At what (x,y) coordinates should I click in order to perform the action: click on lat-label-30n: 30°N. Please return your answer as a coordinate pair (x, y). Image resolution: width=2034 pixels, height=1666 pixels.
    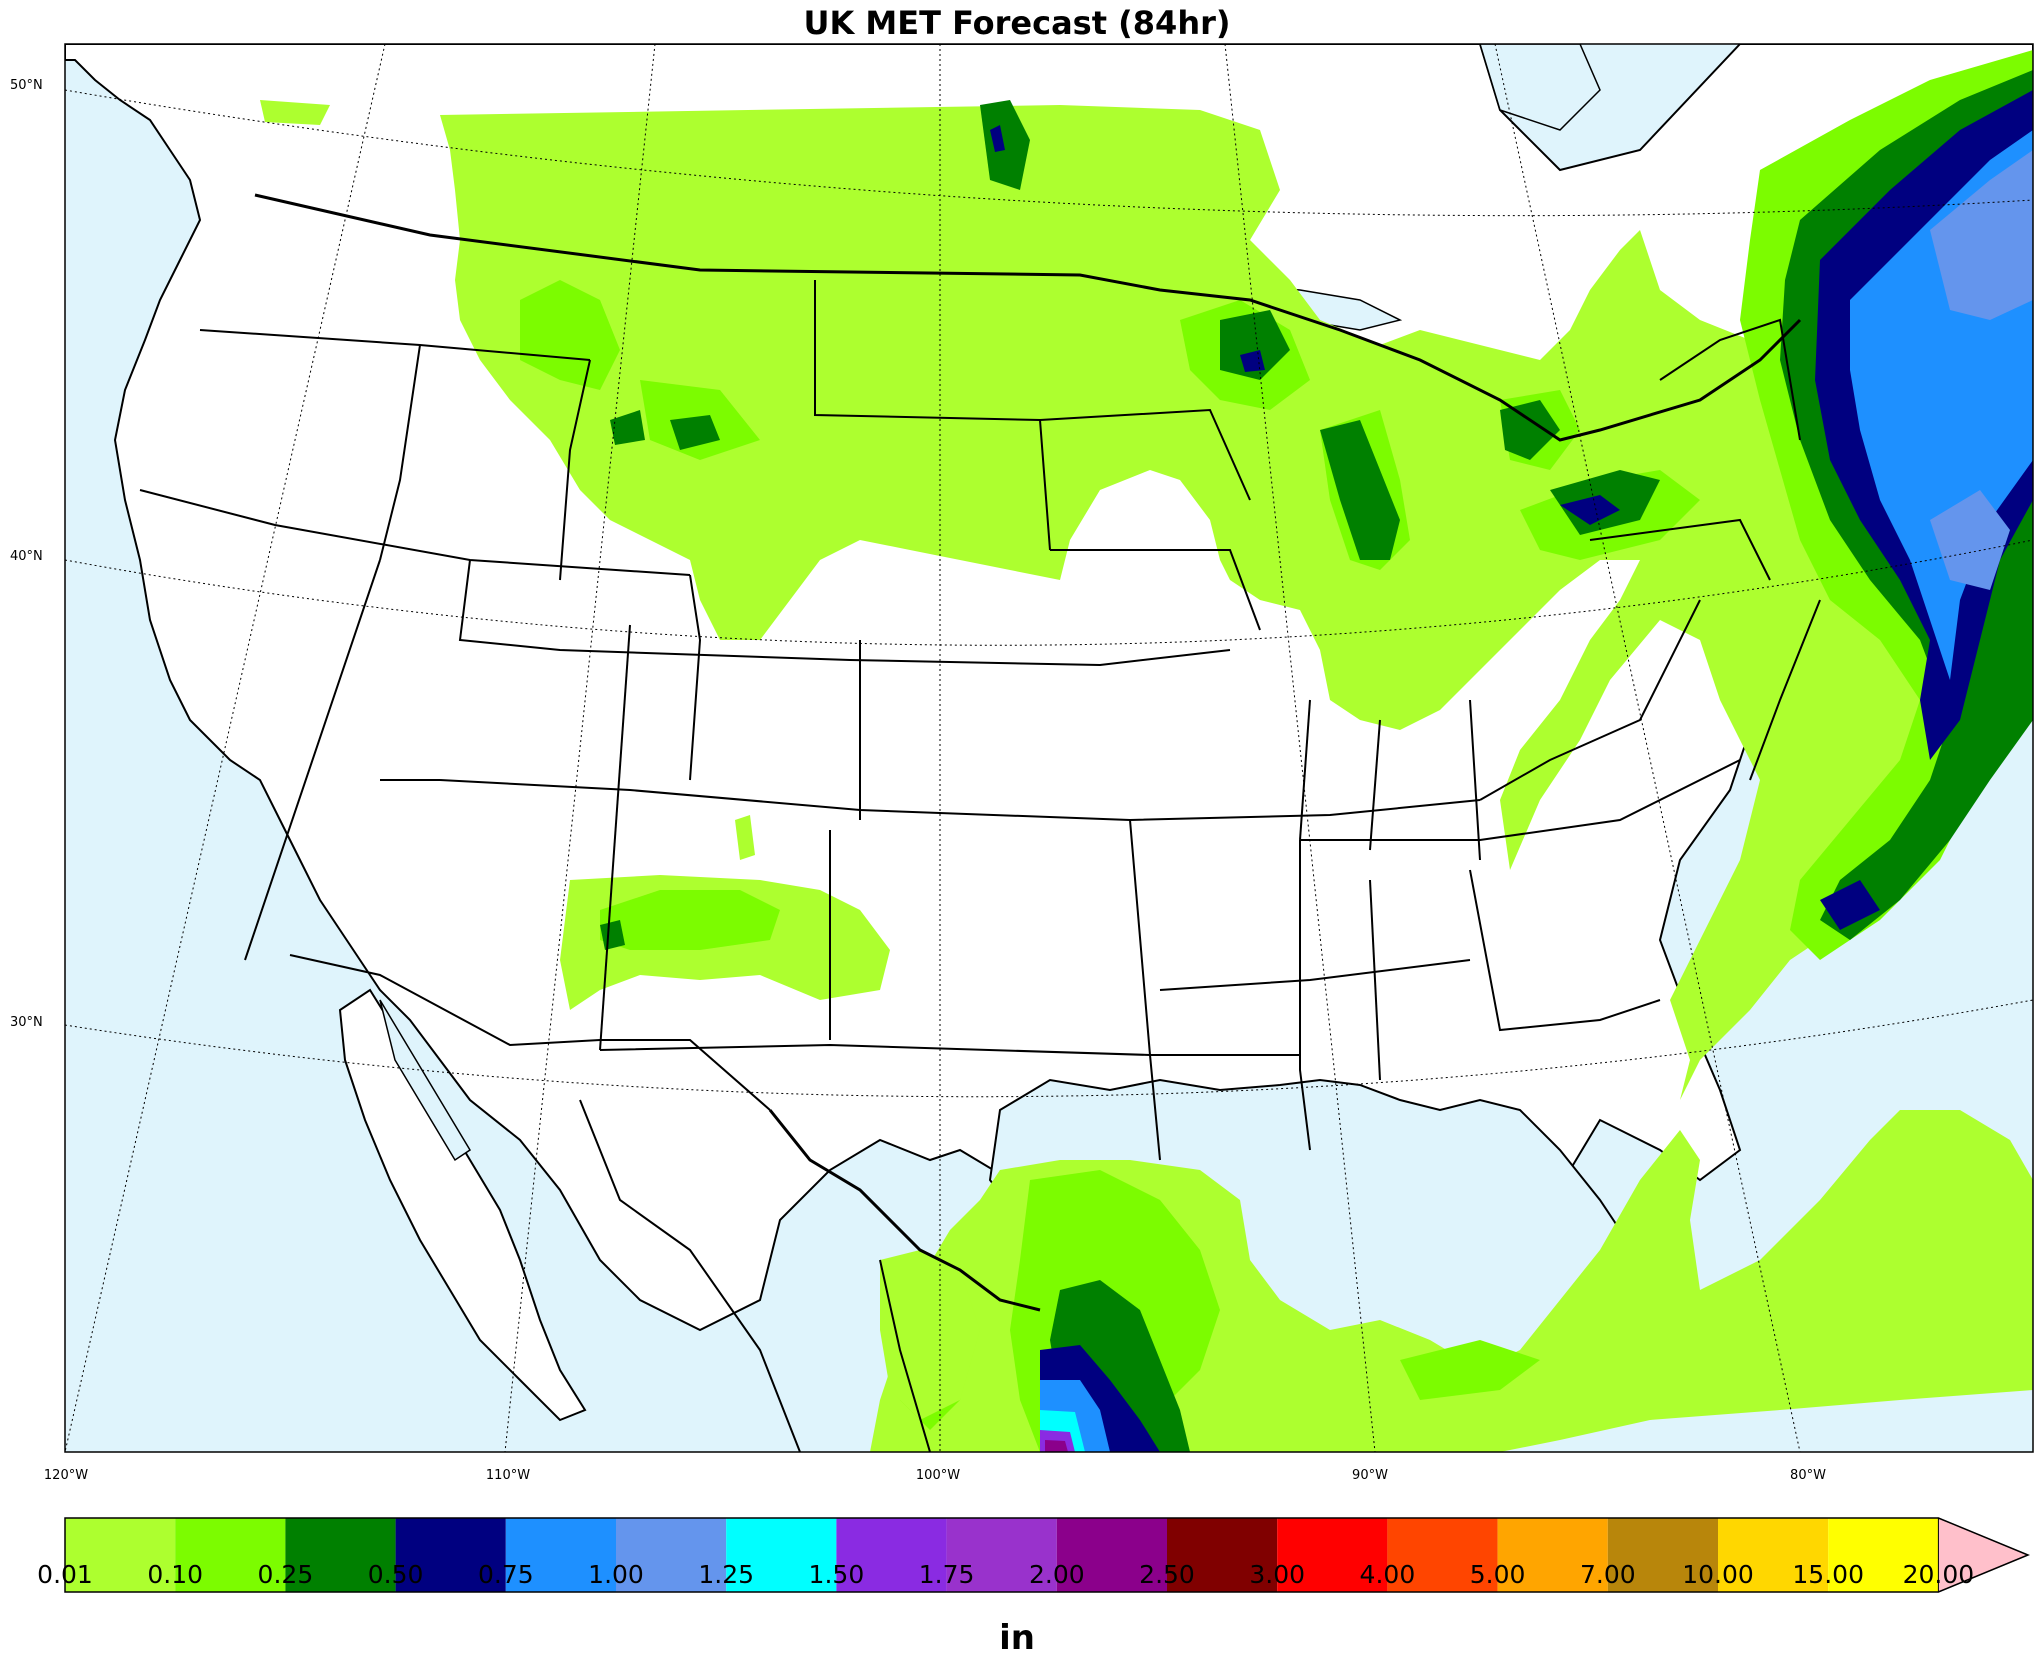
    Looking at the image, I should click on (26, 1022).